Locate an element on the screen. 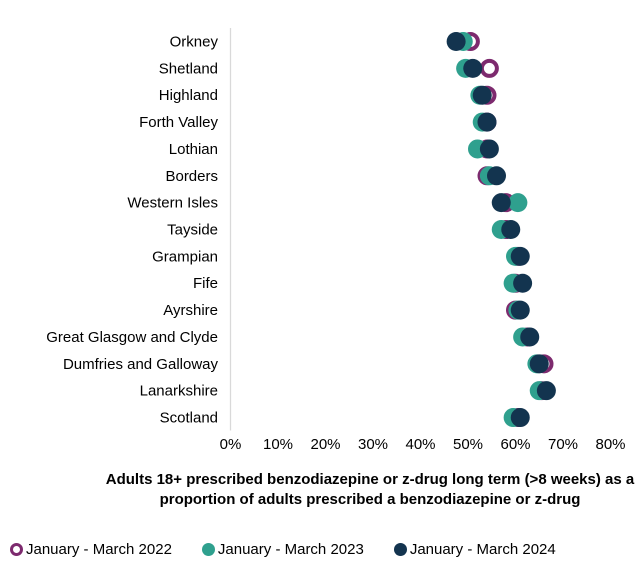 This screenshot has width=641, height=568. category-label: Highland is located at coordinates (188, 95).